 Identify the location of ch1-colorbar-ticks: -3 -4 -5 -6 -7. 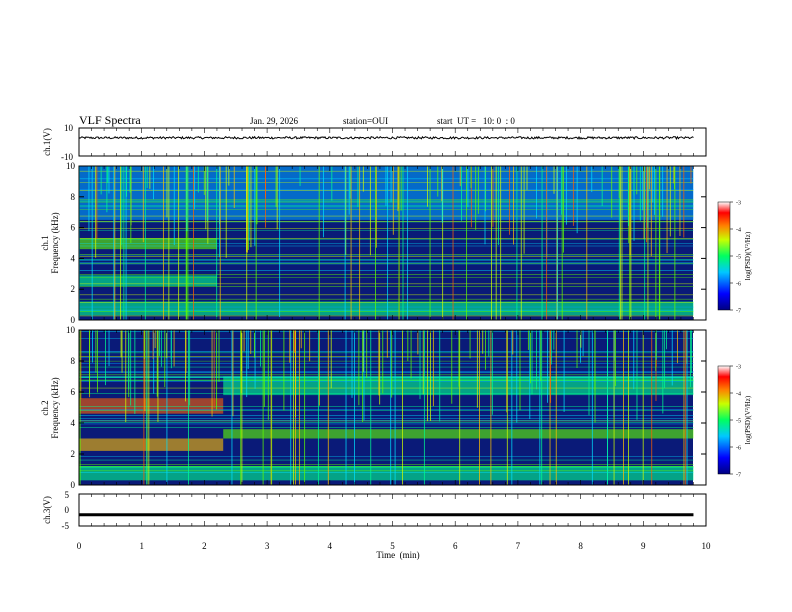
(735, 258).